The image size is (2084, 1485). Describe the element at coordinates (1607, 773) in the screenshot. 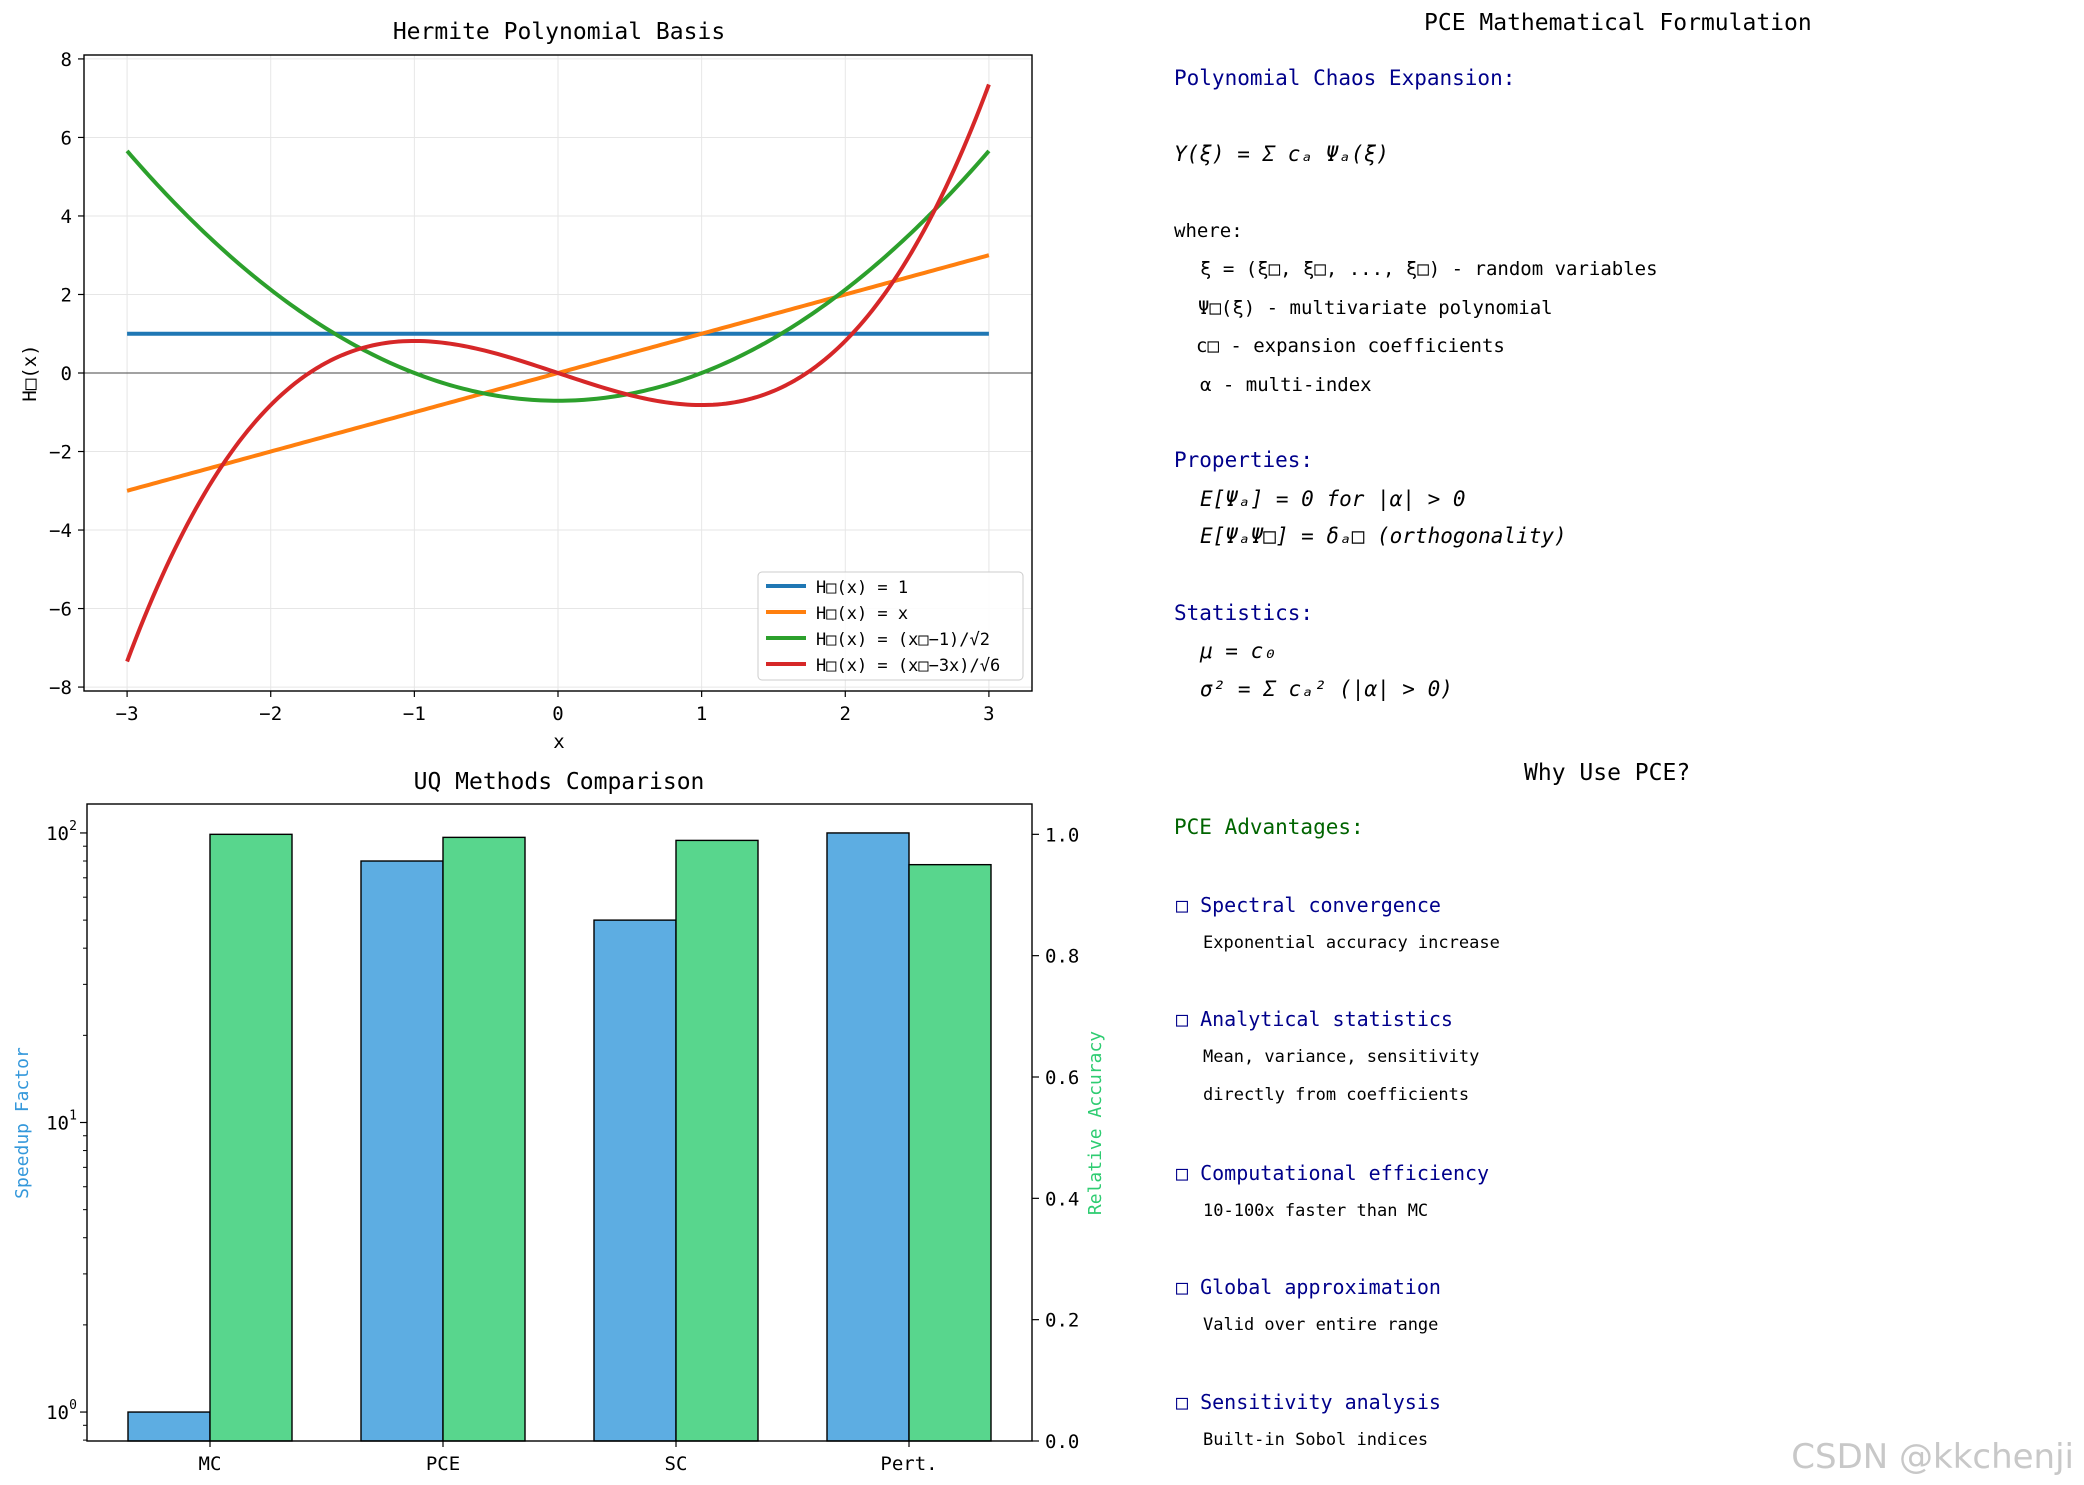

I see `why-title: Why Use PCE?` at that location.